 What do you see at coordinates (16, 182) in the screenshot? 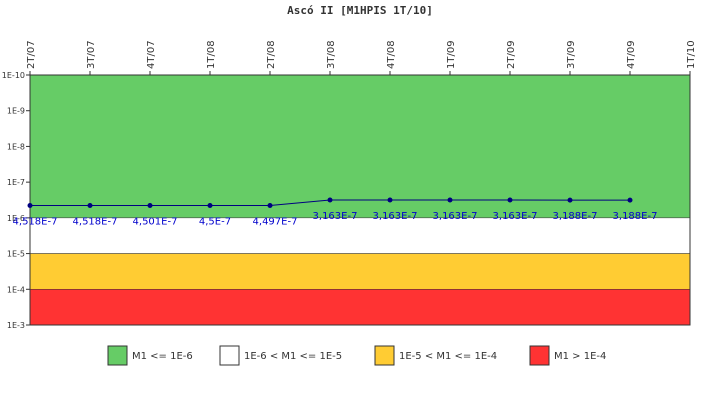
I see `y-tick-label: 1E-7` at bounding box center [16, 182].